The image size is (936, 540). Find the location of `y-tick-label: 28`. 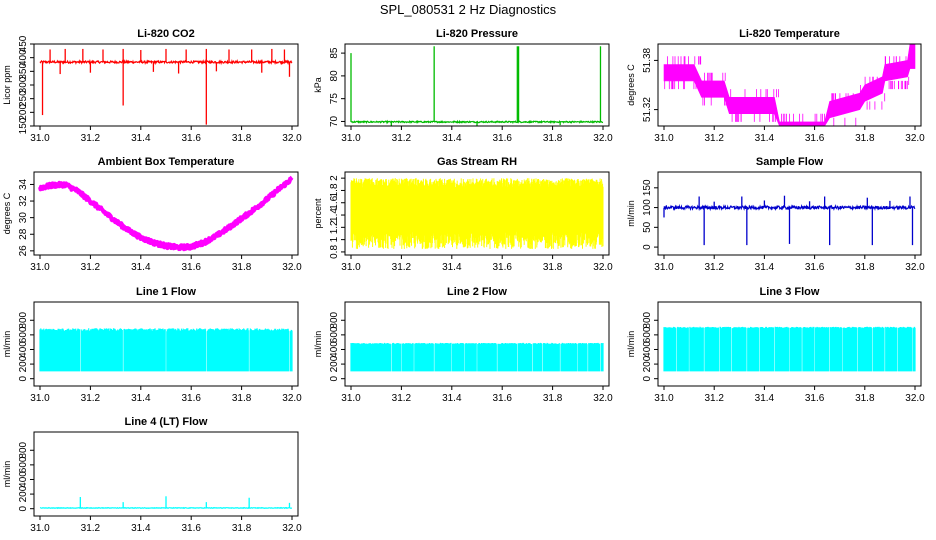

y-tick-label: 28 is located at coordinates (23, 234).